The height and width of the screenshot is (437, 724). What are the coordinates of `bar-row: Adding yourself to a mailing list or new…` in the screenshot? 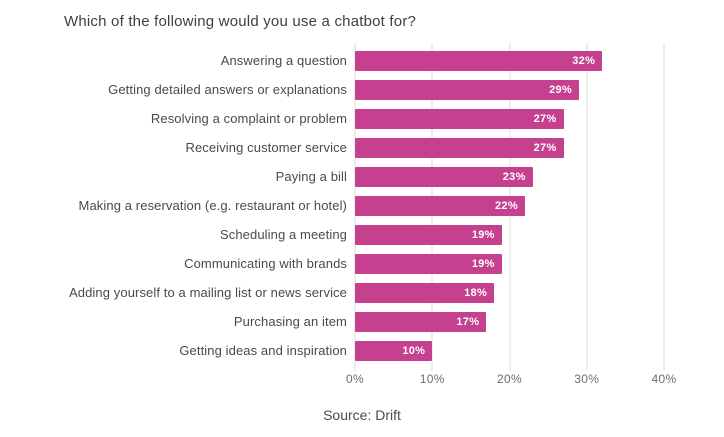 It's located at (335, 292).